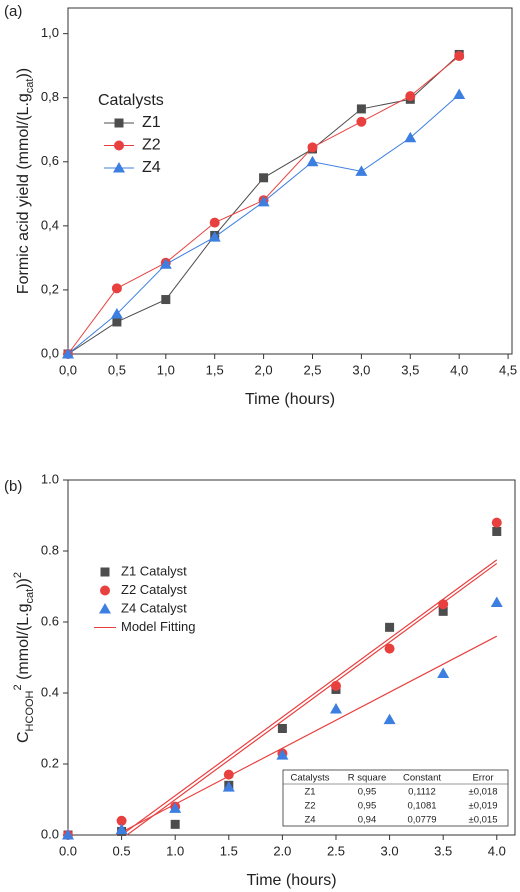  Describe the element at coordinates (23, 643) in the screenshot. I see `y-axis-label-part: (mmol/(L.g` at that location.